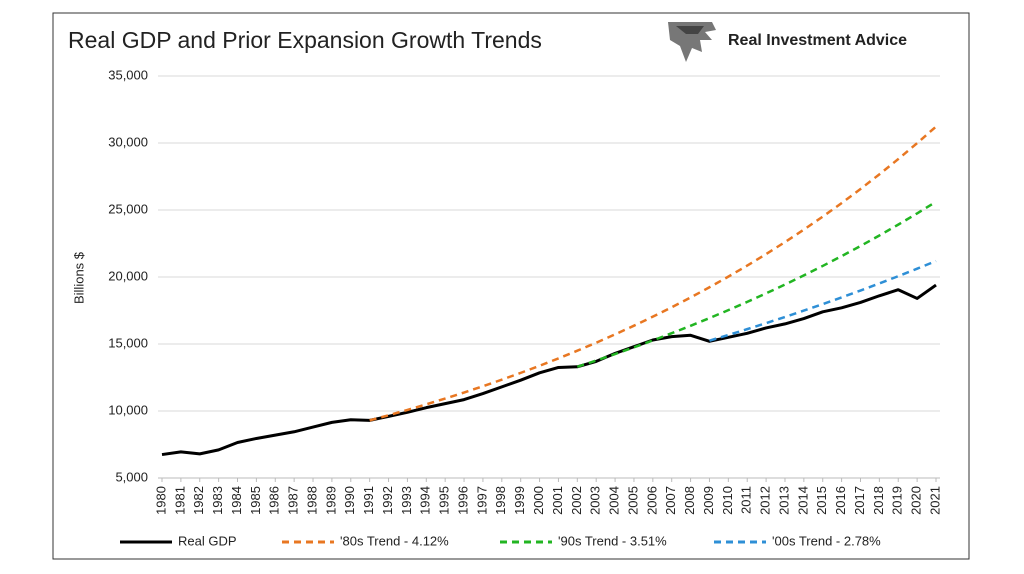 The width and height of the screenshot is (1024, 574). I want to click on x-tick-label: 2005, so click(632, 500).